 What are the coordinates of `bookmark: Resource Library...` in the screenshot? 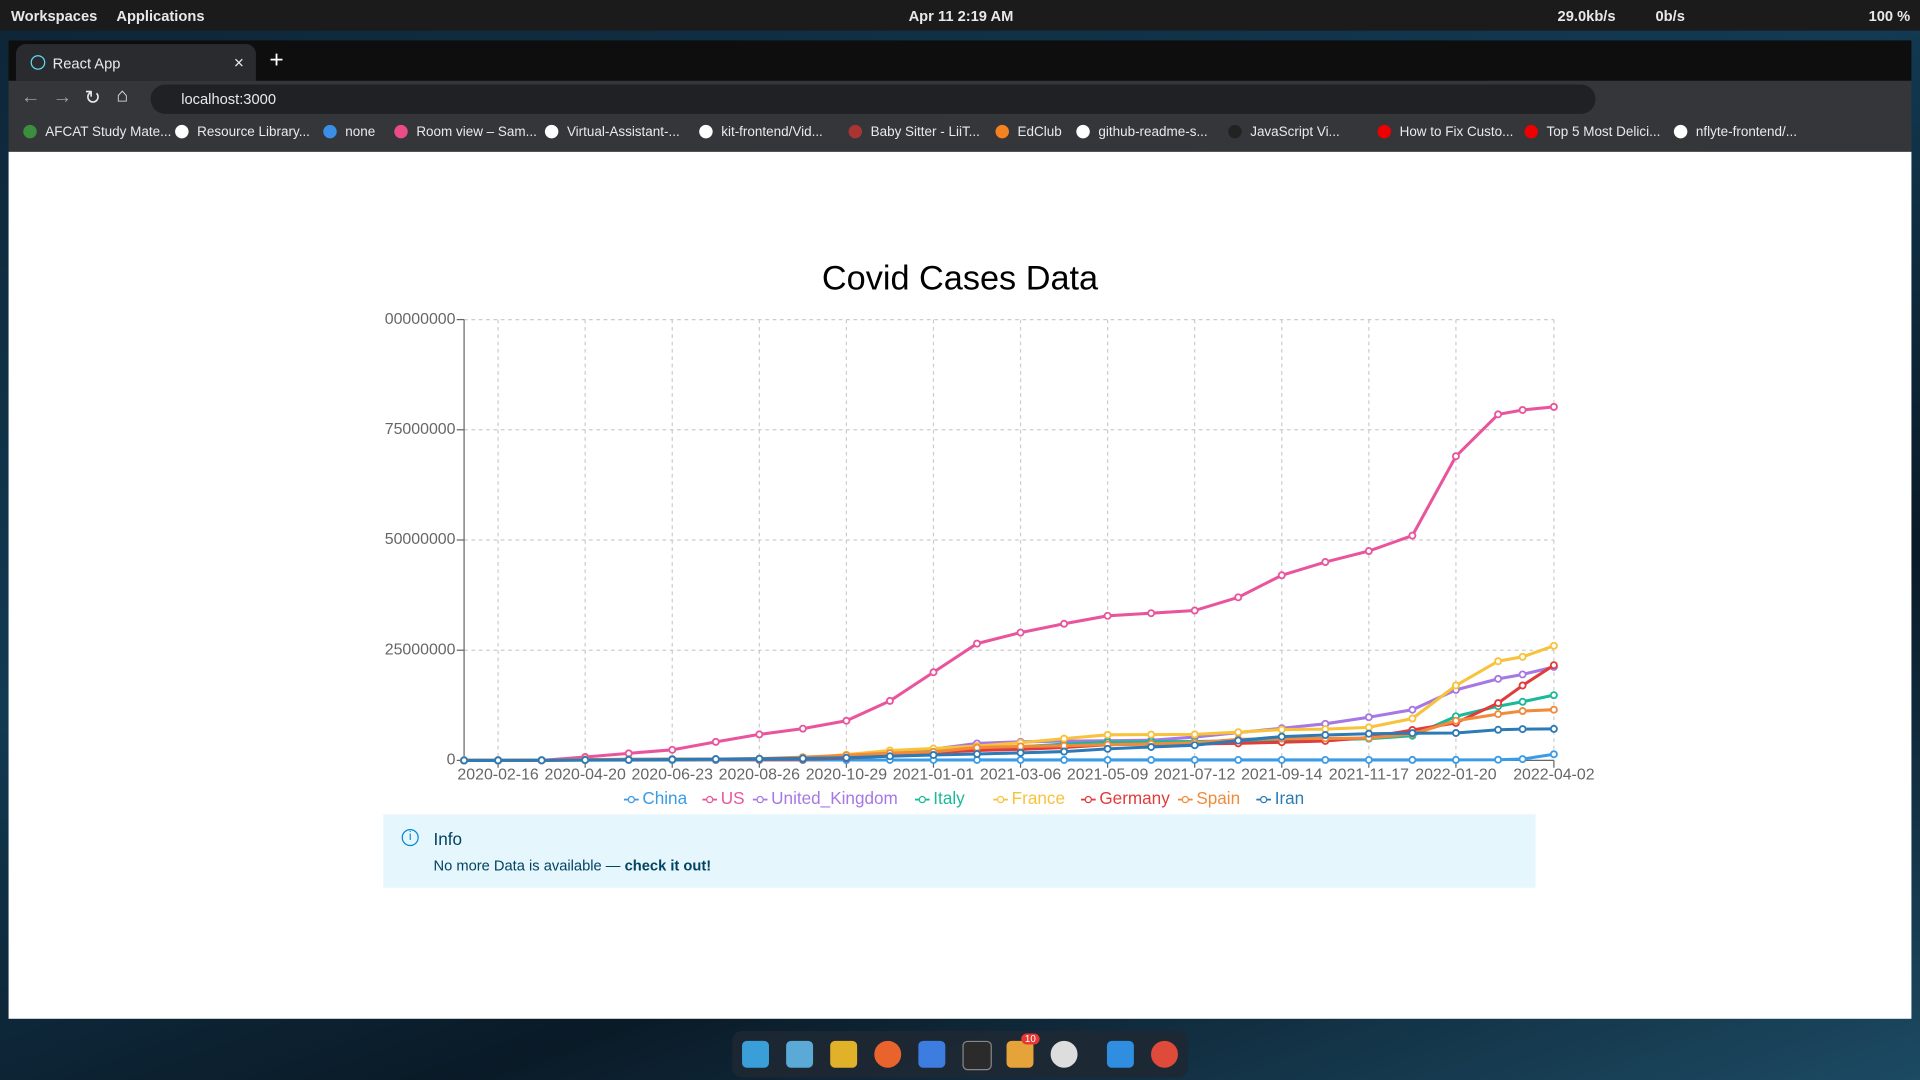 It's located at (253, 132).